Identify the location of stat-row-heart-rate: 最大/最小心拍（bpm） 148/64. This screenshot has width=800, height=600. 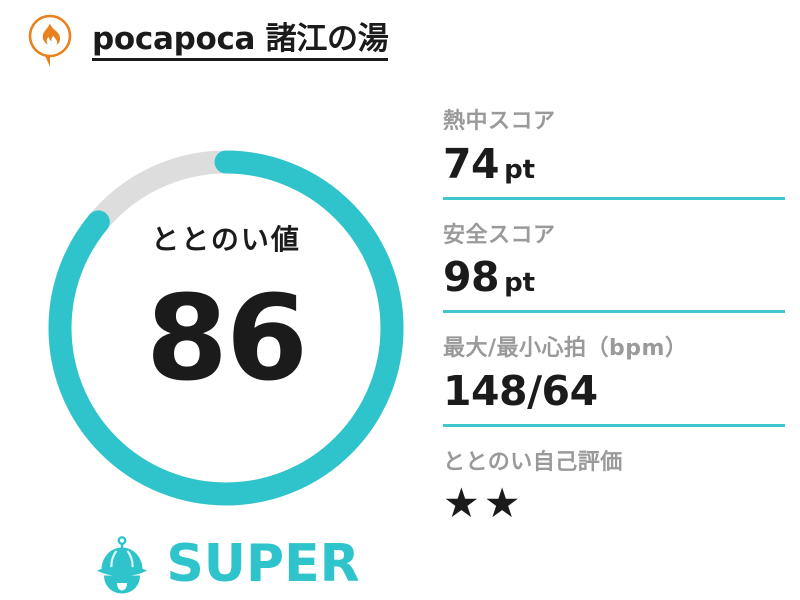
(614, 381).